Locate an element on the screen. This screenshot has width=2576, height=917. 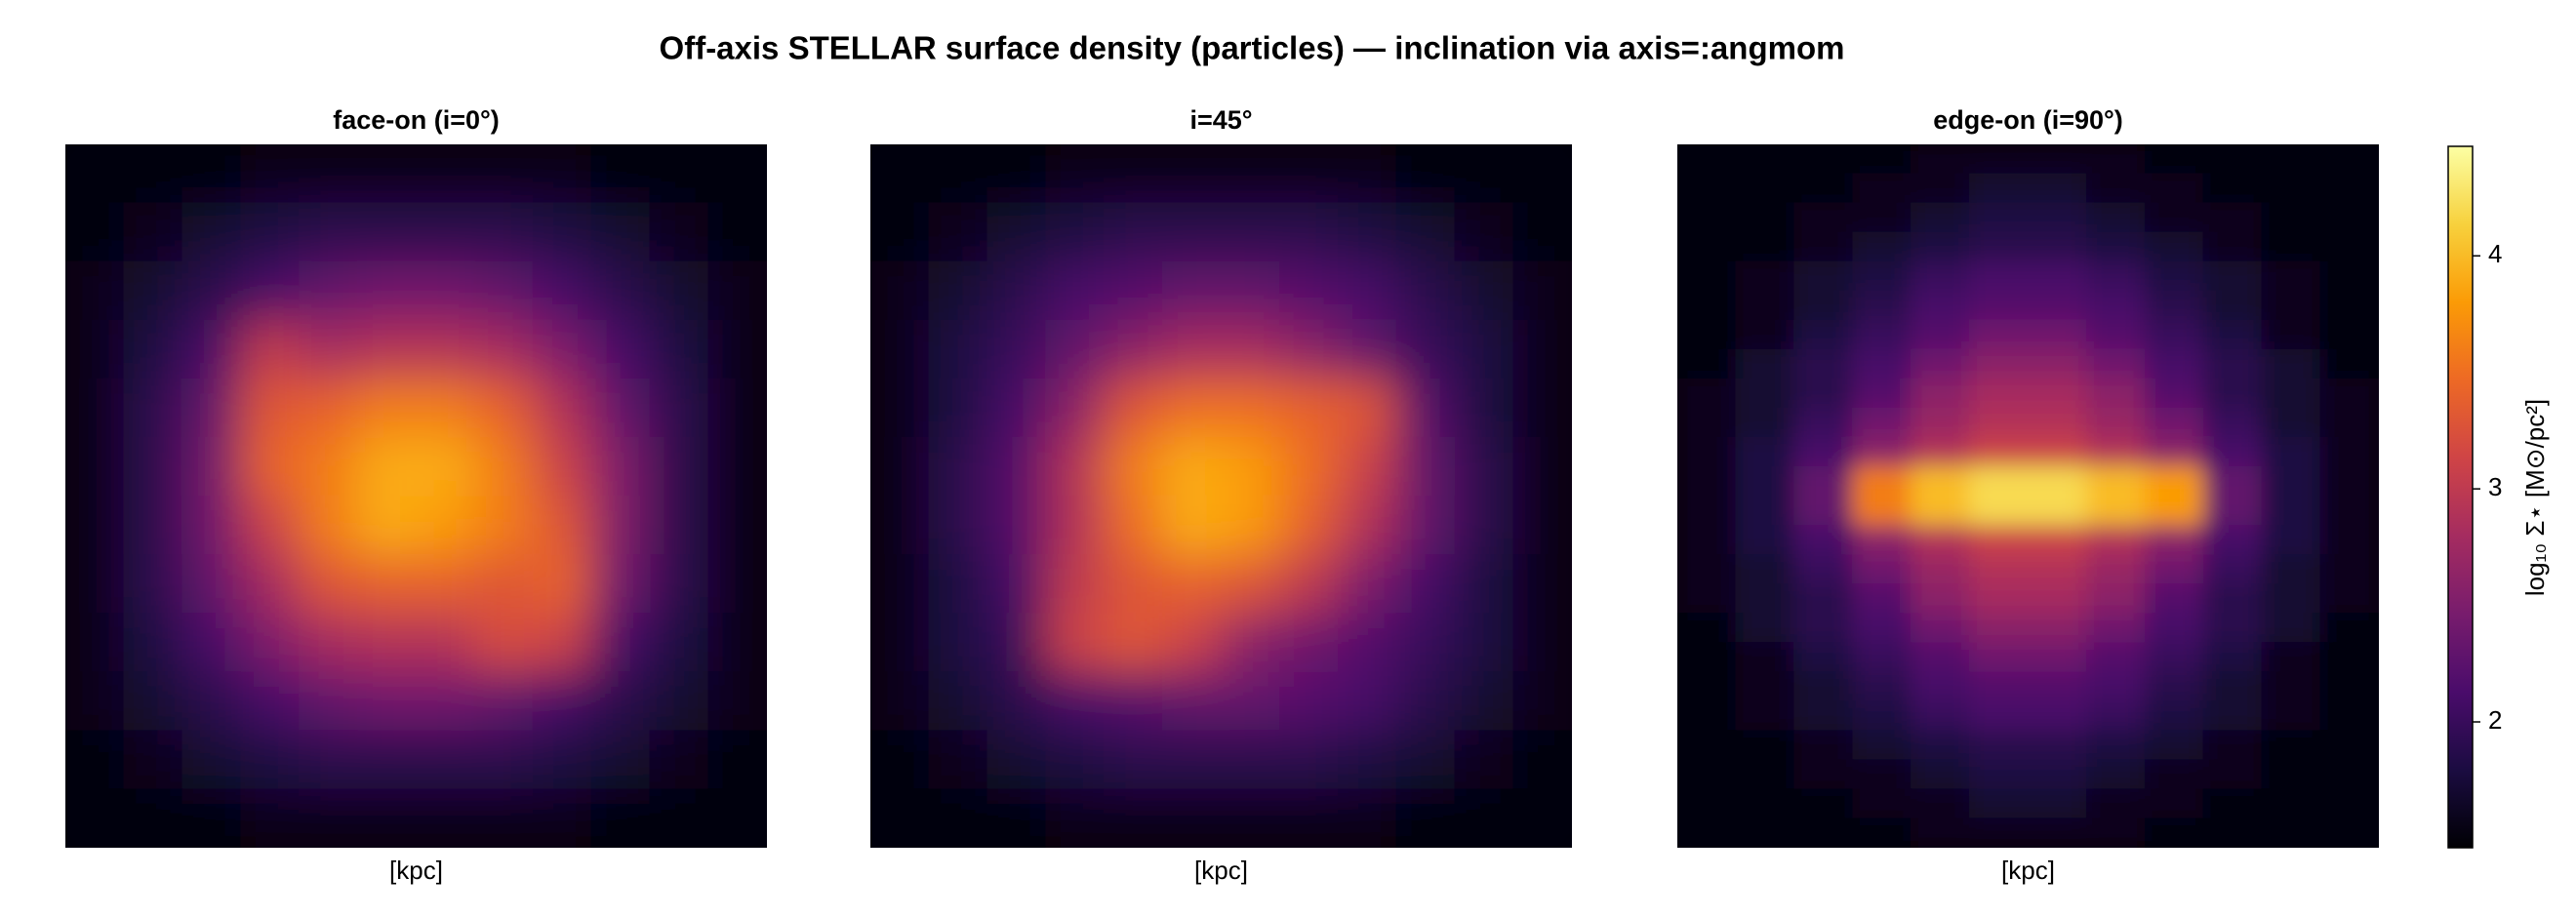
colorbar-tick-label: 4 is located at coordinates (2495, 253).